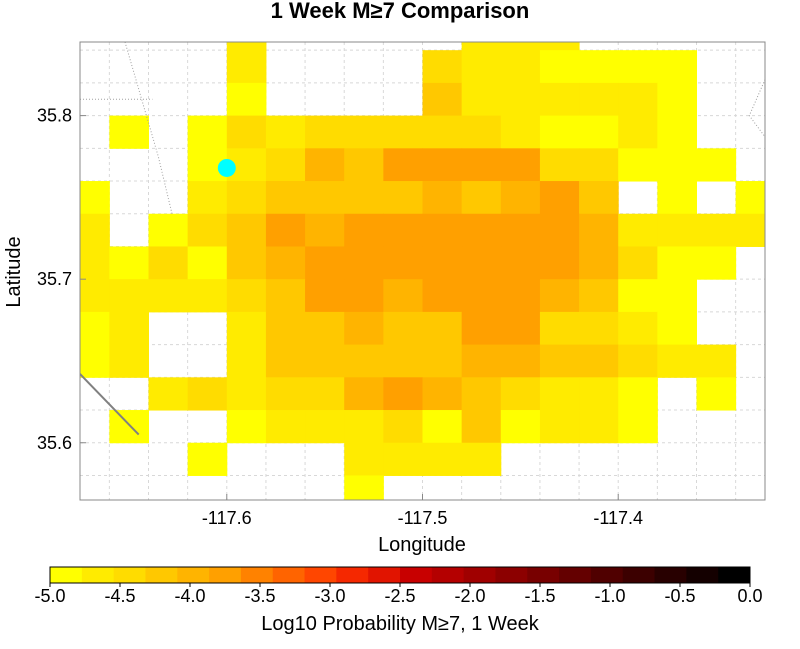 The width and height of the screenshot is (800, 649). I want to click on y-axis-label: Latitude, so click(14, 271).